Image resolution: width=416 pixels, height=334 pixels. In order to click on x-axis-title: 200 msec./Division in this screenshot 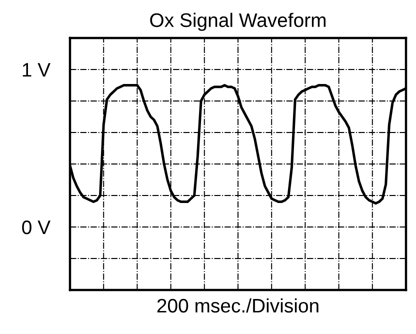, I will do `click(237, 305)`.